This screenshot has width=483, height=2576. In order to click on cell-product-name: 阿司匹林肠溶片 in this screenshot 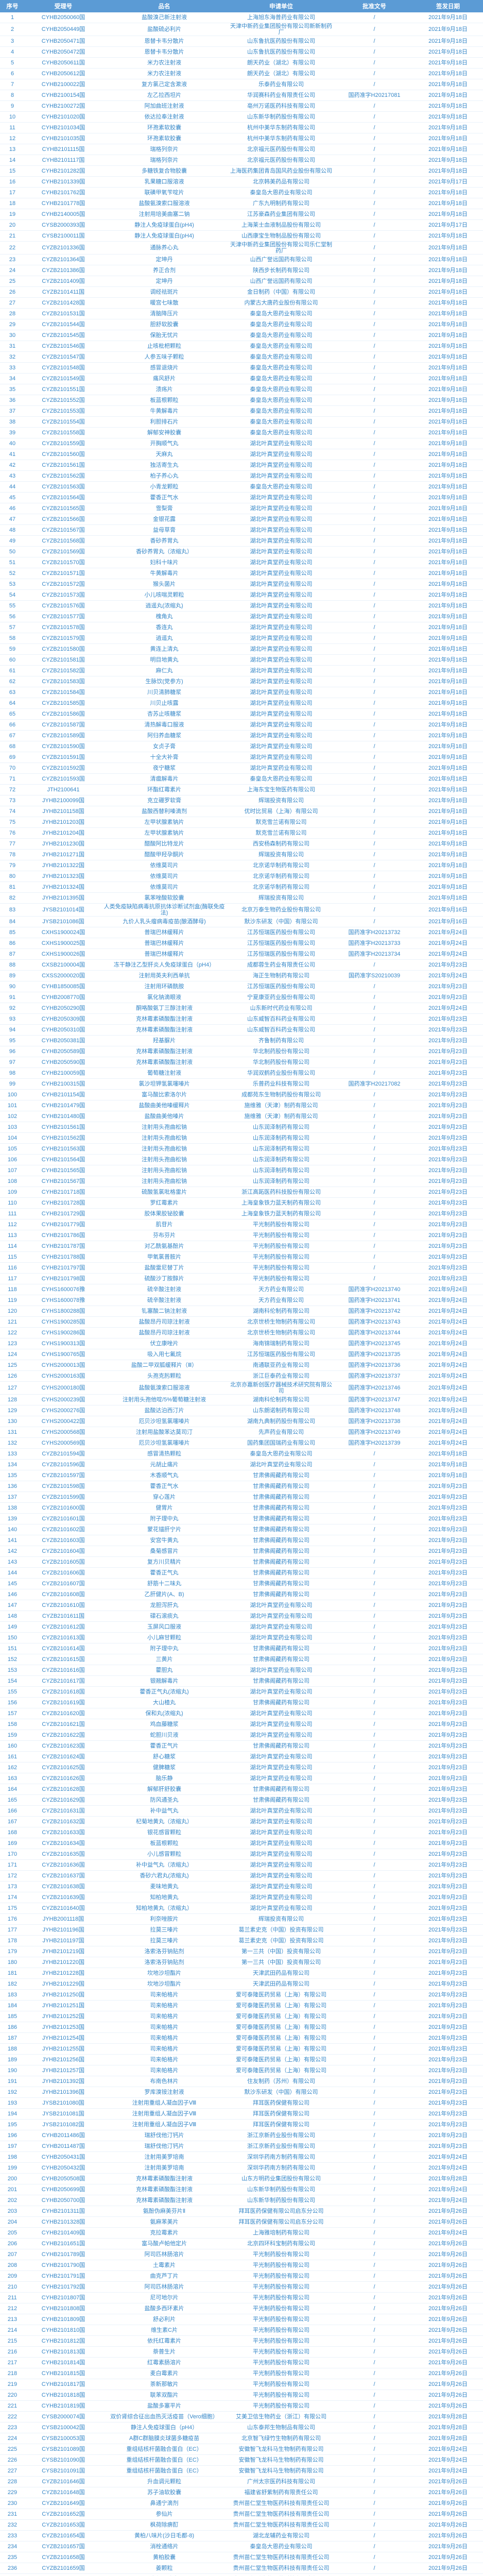, I will do `click(164, 2287)`.